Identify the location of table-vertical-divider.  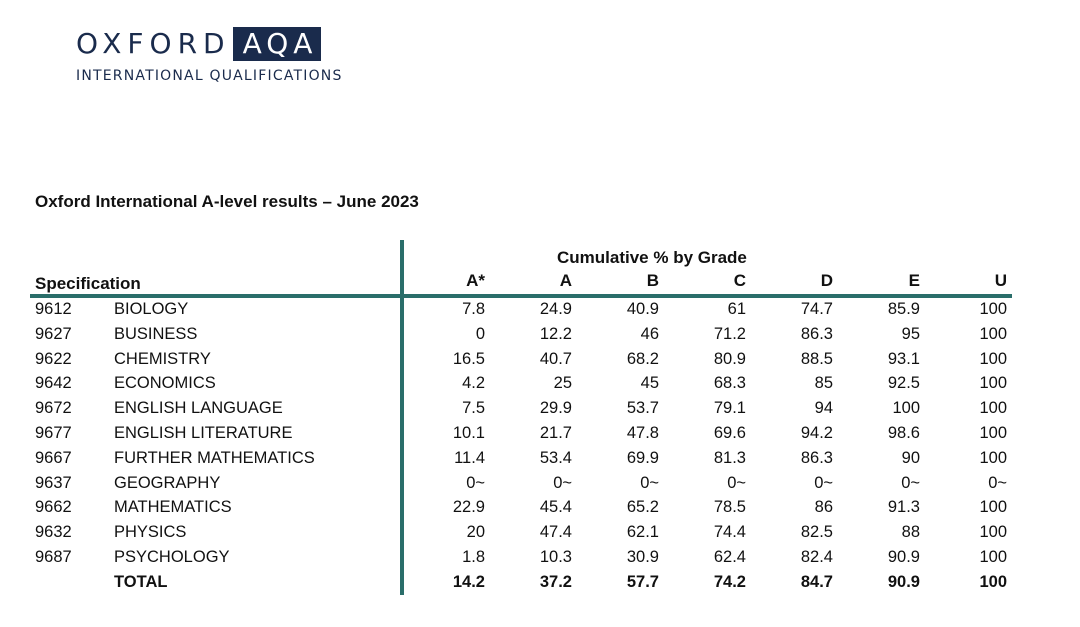
(402, 417).